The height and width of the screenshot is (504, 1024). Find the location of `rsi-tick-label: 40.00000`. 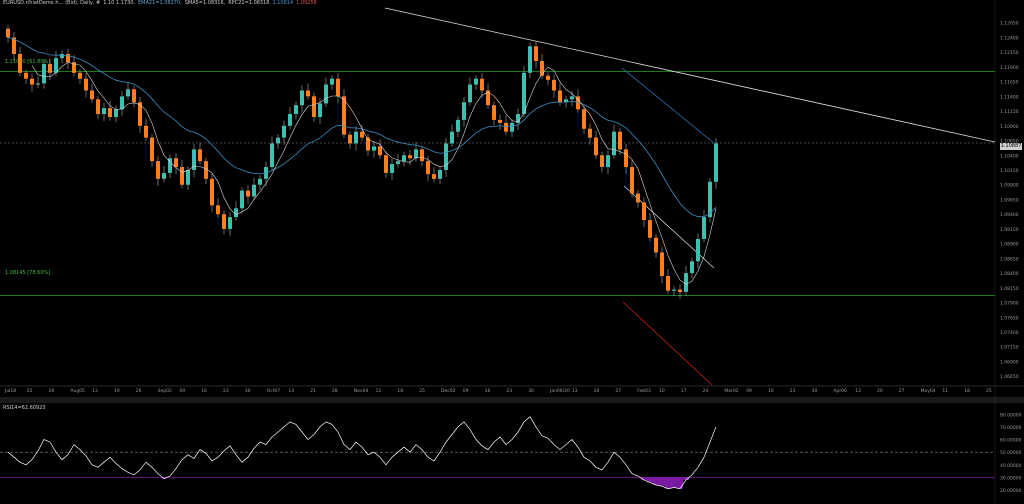

rsi-tick-label: 40.00000 is located at coordinates (1011, 466).